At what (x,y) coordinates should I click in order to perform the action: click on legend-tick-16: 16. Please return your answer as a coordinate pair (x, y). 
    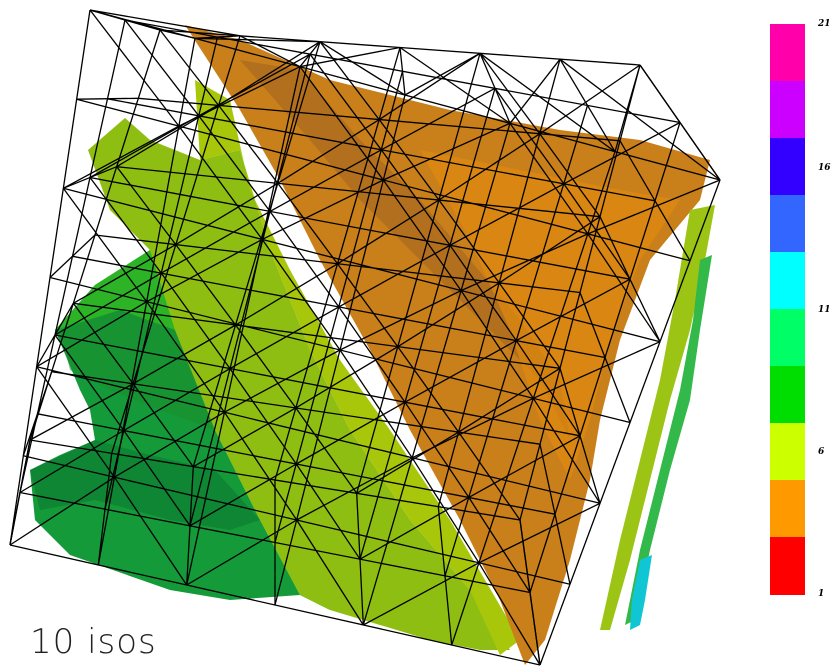
    Looking at the image, I should click on (824, 168).